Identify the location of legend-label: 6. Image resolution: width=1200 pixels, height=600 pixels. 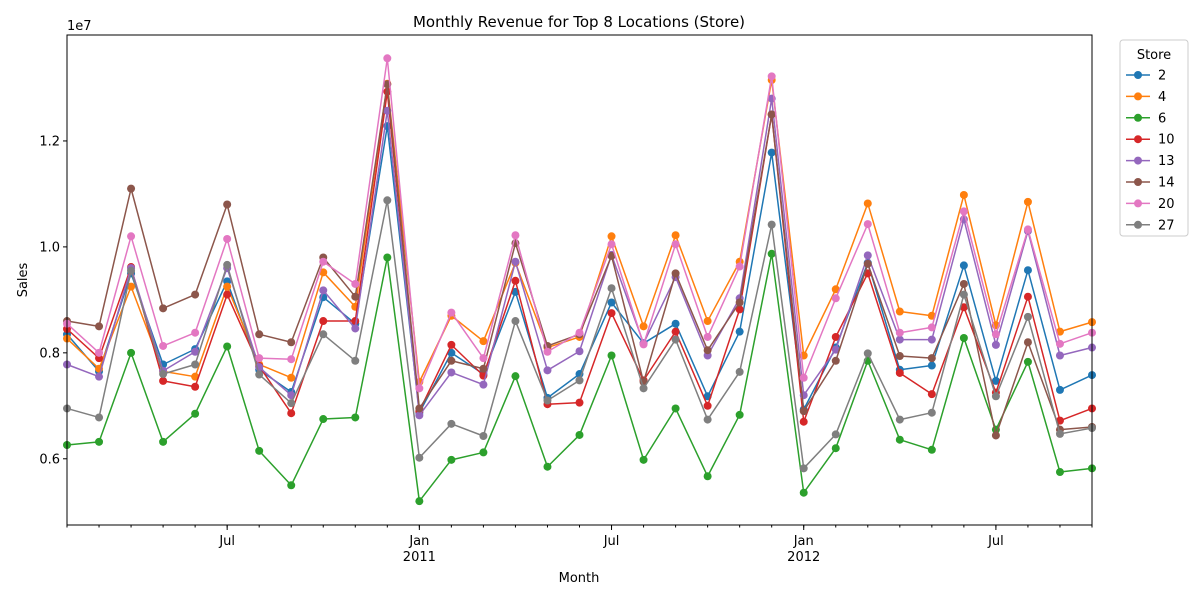
(1162, 118).